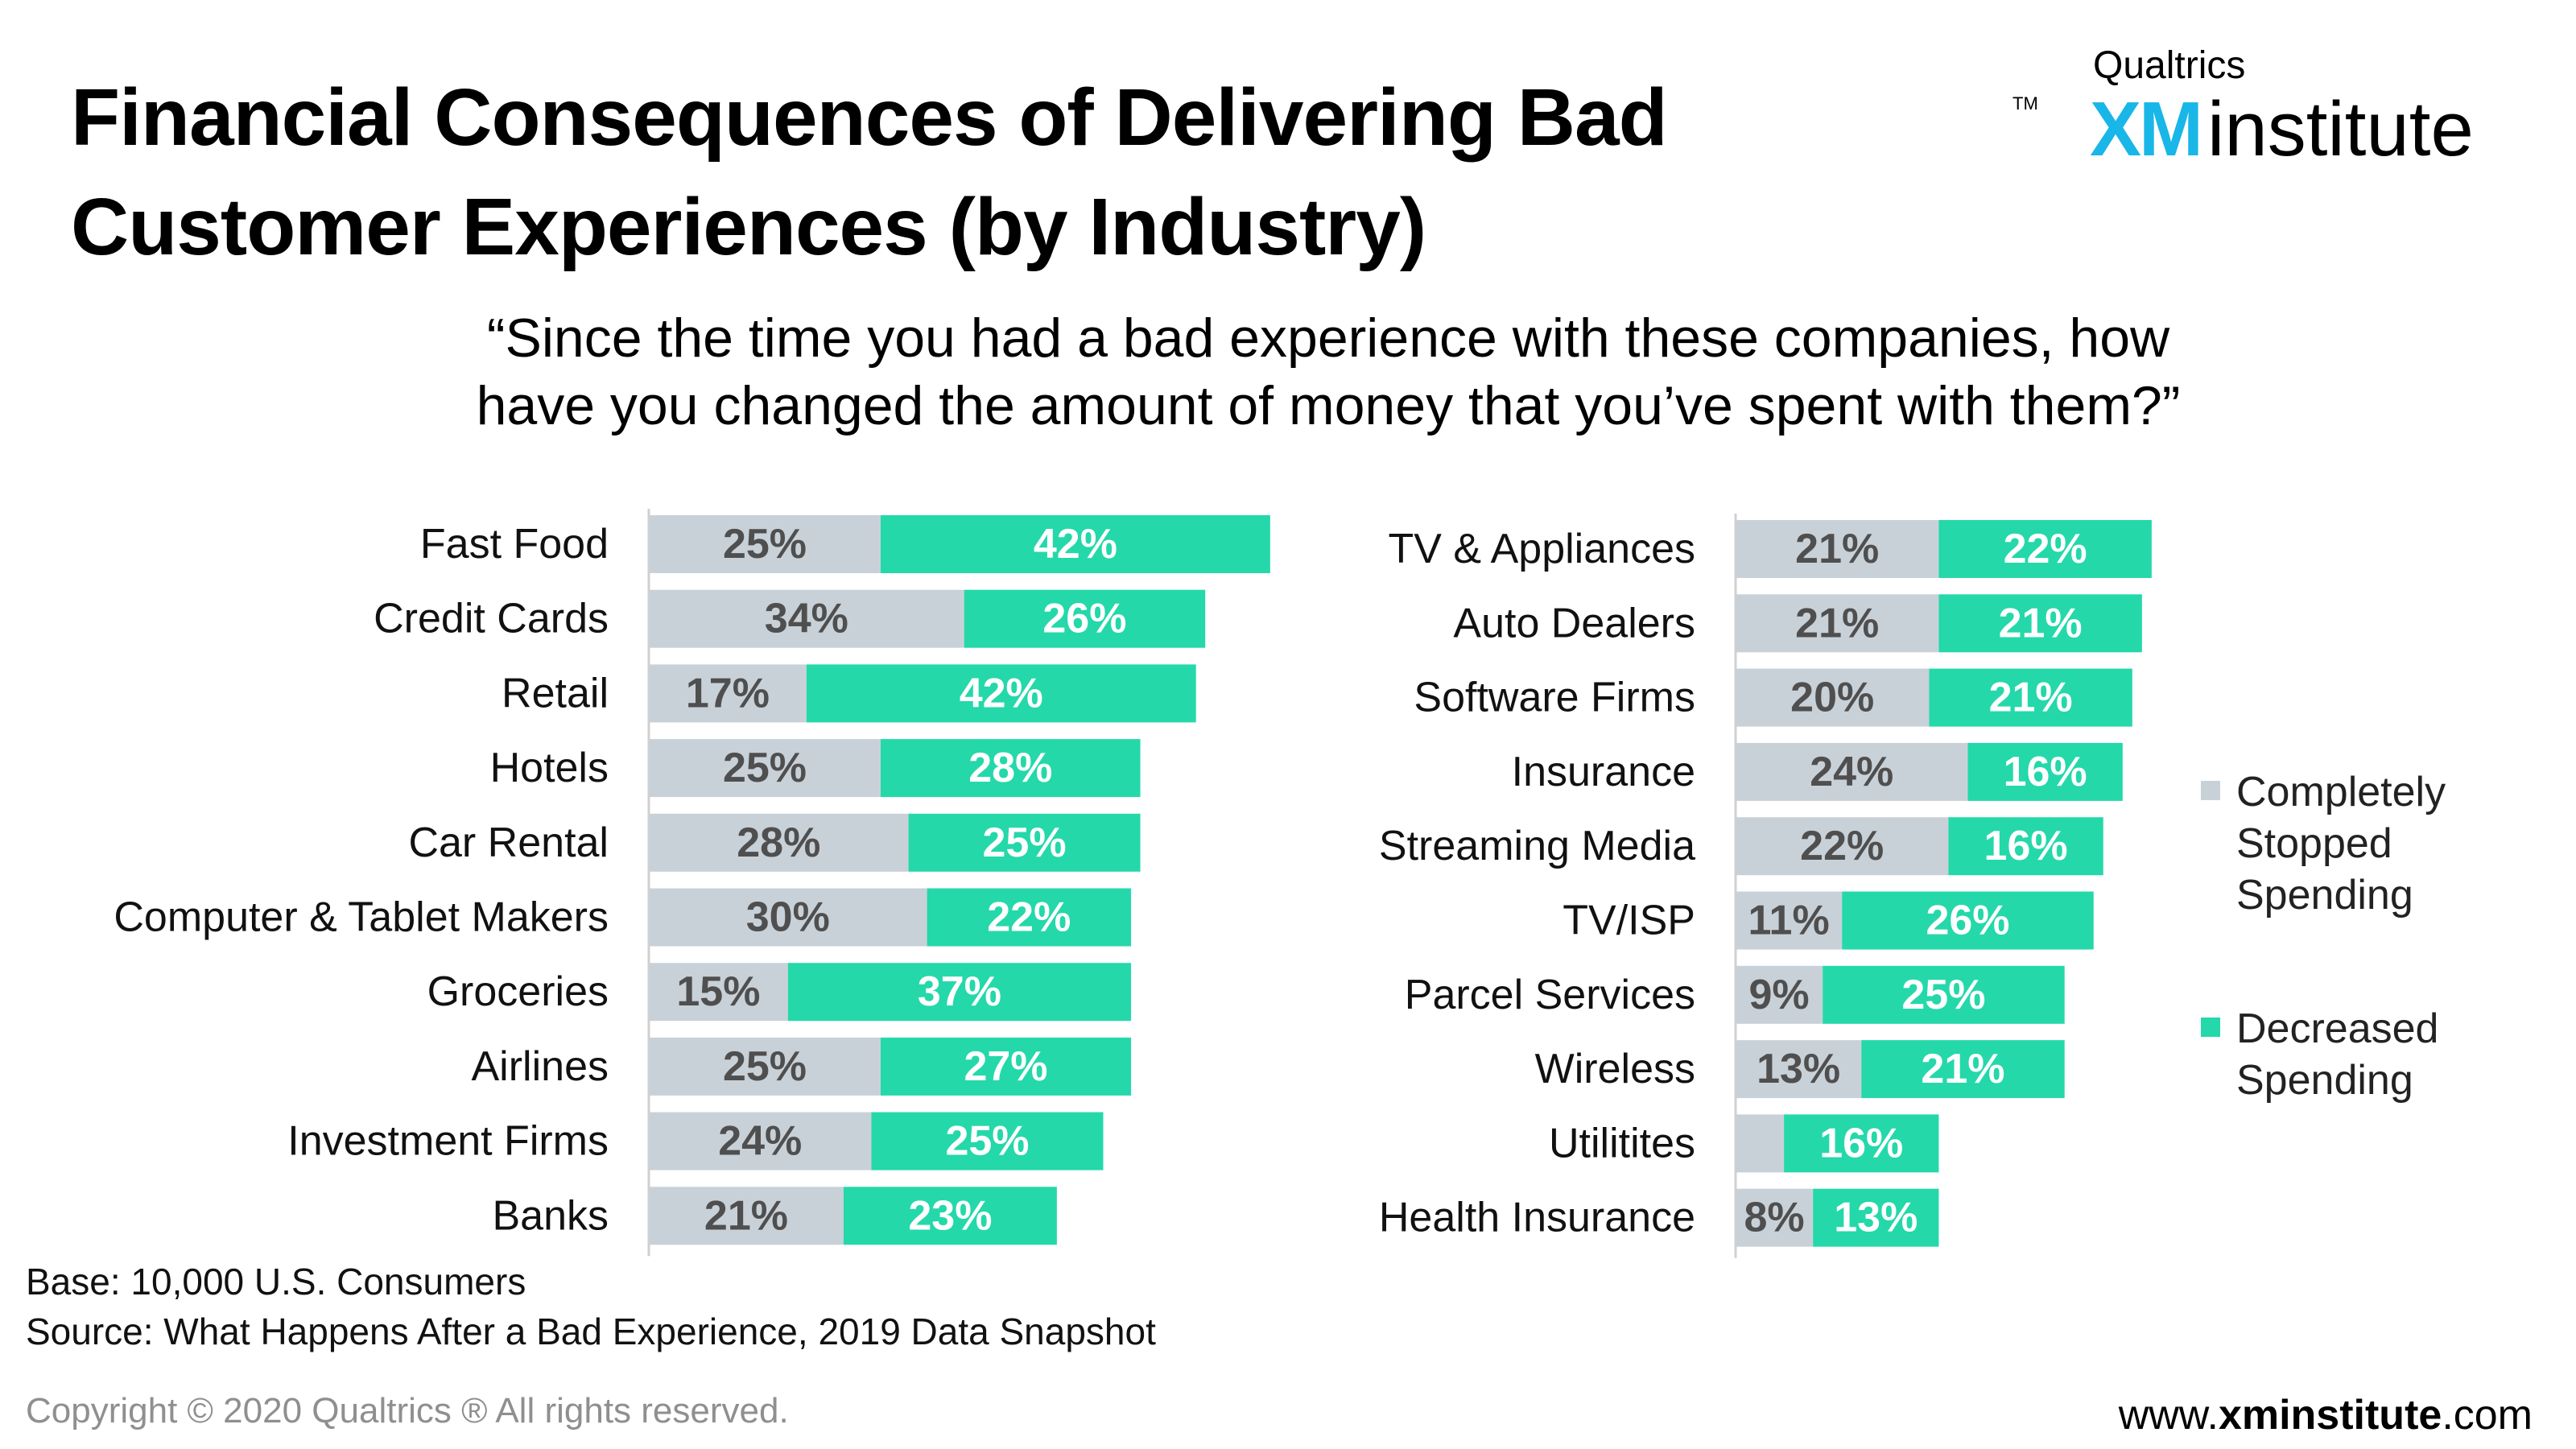 This screenshot has height=1449, width=2576. Describe the element at coordinates (2371, 844) in the screenshot. I see `legend-item-stopped: Completely Stopped Spending` at that location.